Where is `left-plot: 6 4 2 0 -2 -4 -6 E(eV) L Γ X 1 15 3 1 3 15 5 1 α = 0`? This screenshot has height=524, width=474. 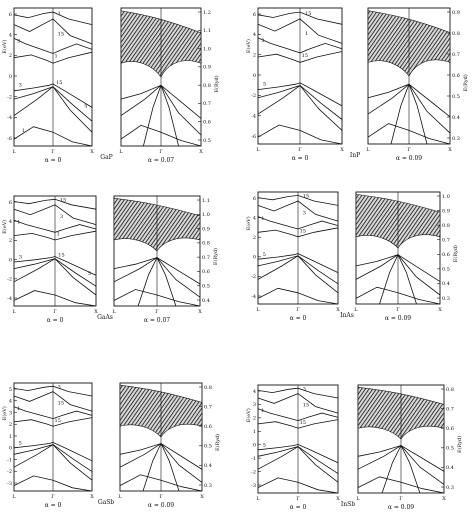 left-plot: 6 4 2 0 -2 -4 -6 E(eV) L Γ X 1 15 3 1 3 15 5 1 α = 0 is located at coordinates (47, 85).